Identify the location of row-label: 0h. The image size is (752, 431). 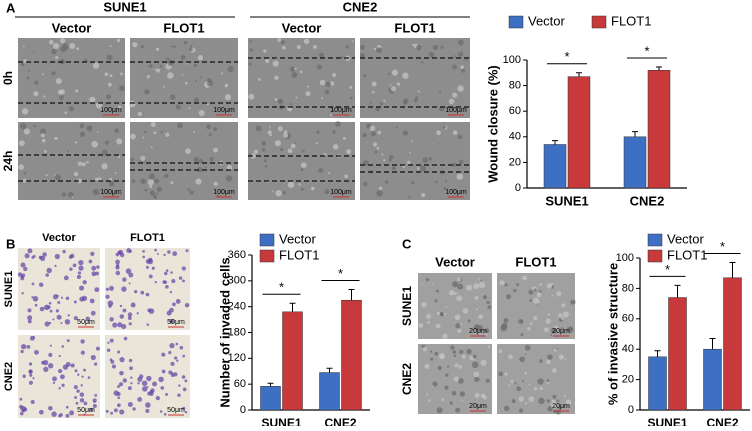
(8, 78).